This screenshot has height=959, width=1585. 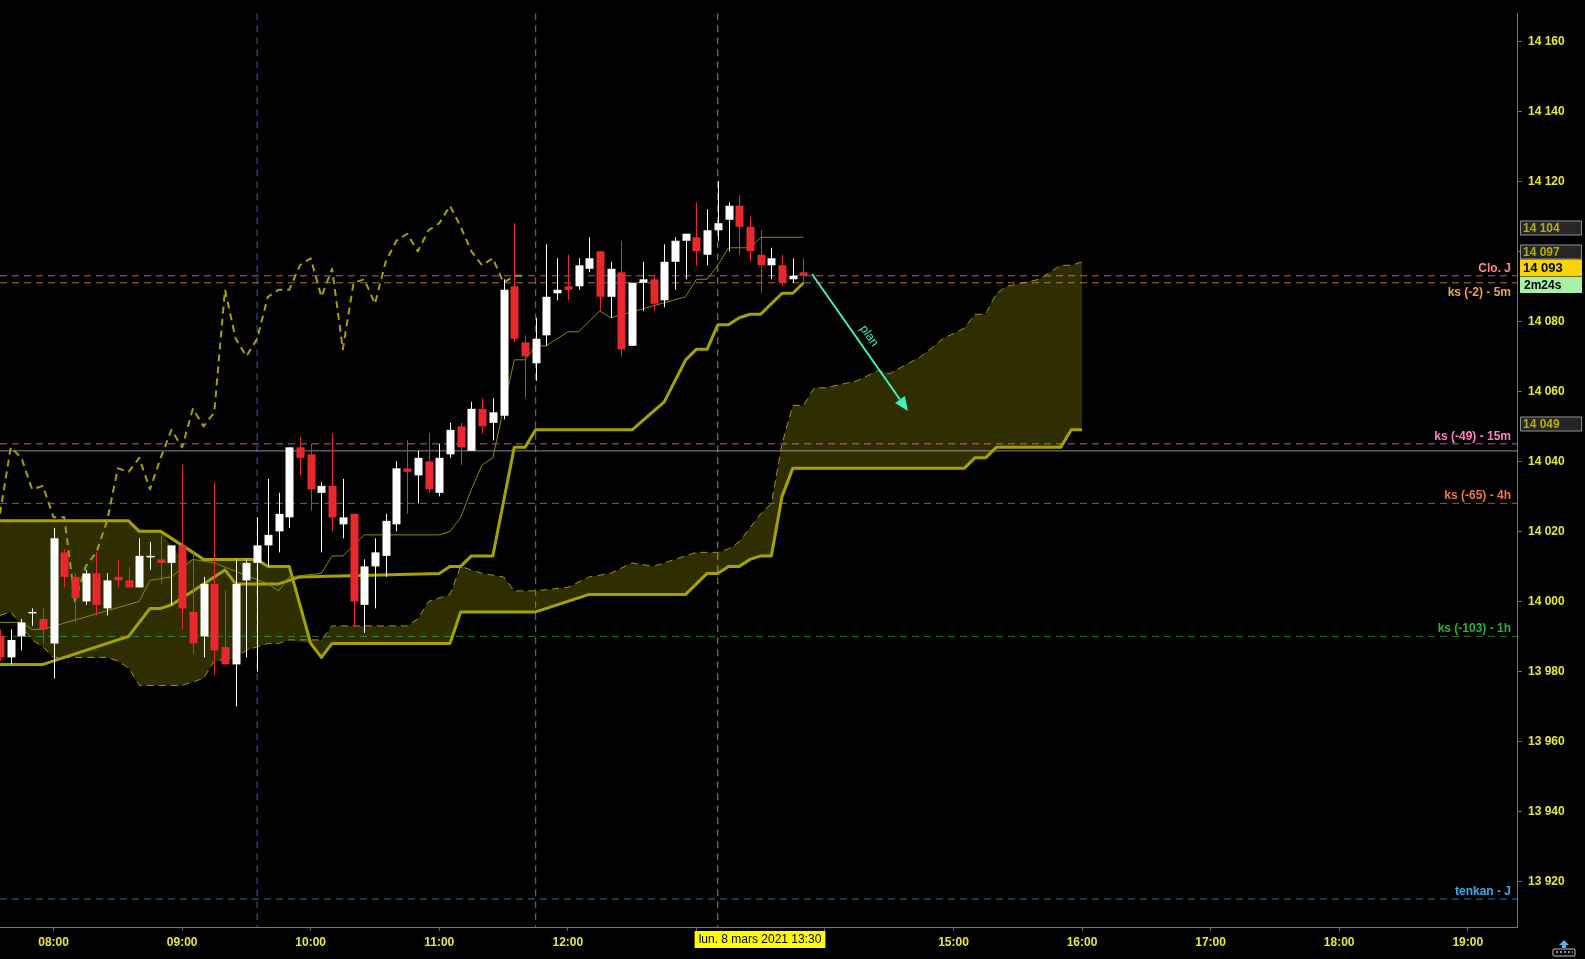 What do you see at coordinates (1547, 110) in the screenshot?
I see `y-tick-label: 14 140` at bounding box center [1547, 110].